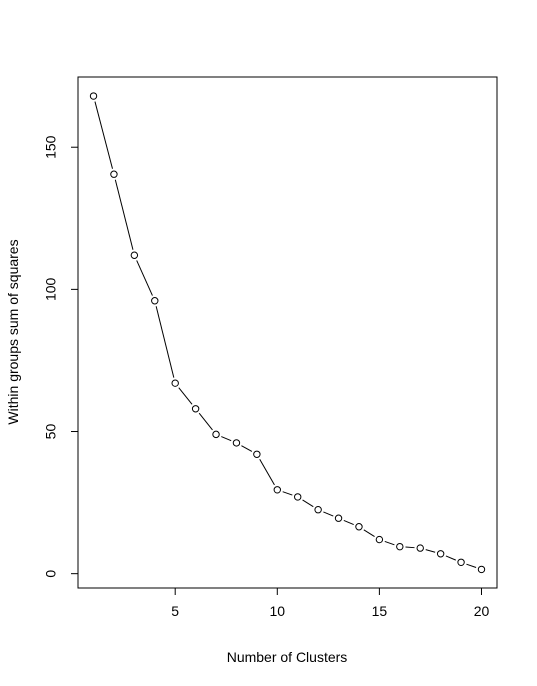  Describe the element at coordinates (287, 657) in the screenshot. I see `x-axis-label: Number of Clusters` at that location.